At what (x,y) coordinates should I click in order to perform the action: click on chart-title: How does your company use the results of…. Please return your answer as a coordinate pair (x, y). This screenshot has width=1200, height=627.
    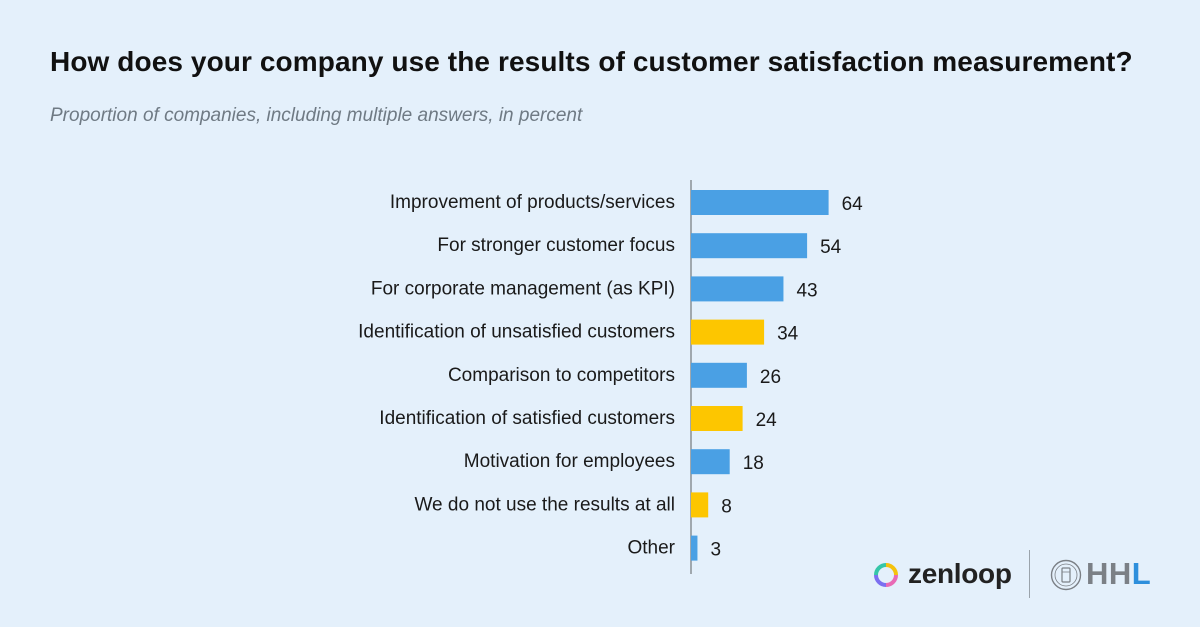
    Looking at the image, I should click on (591, 61).